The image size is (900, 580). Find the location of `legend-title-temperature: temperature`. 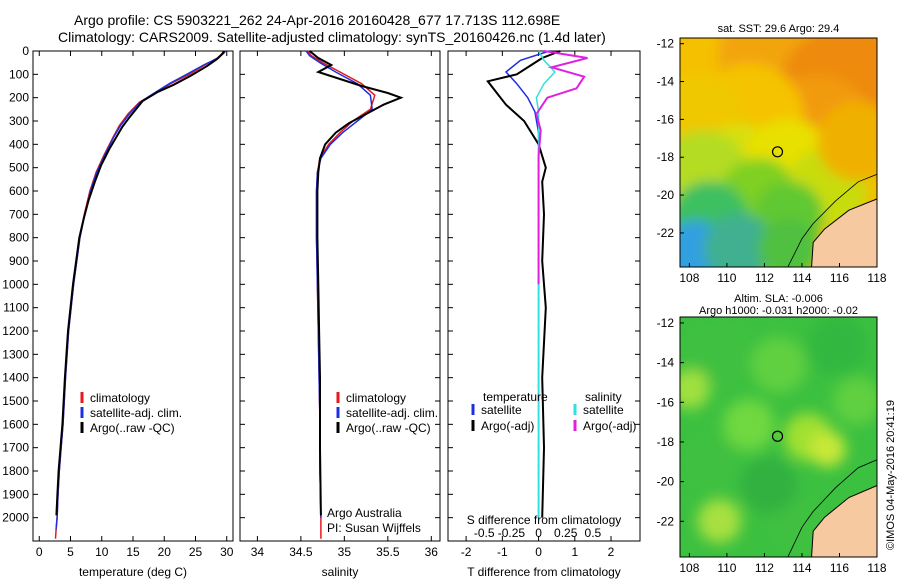

legend-title-temperature: temperature is located at coordinates (515, 397).